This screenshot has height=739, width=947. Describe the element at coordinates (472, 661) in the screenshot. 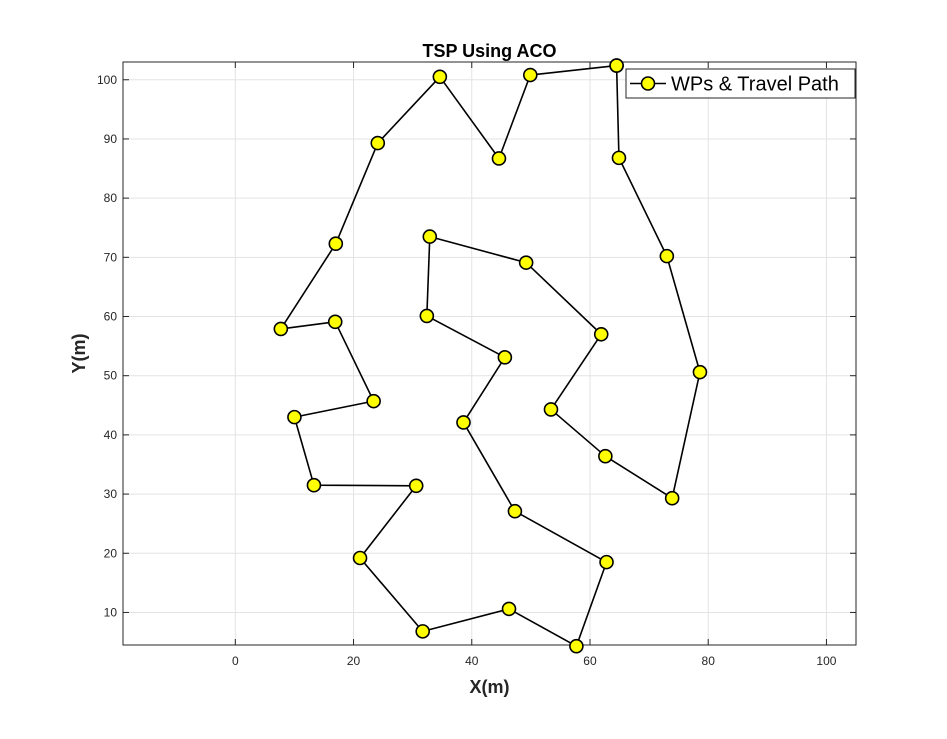

I see `x-tick-label: 40` at that location.